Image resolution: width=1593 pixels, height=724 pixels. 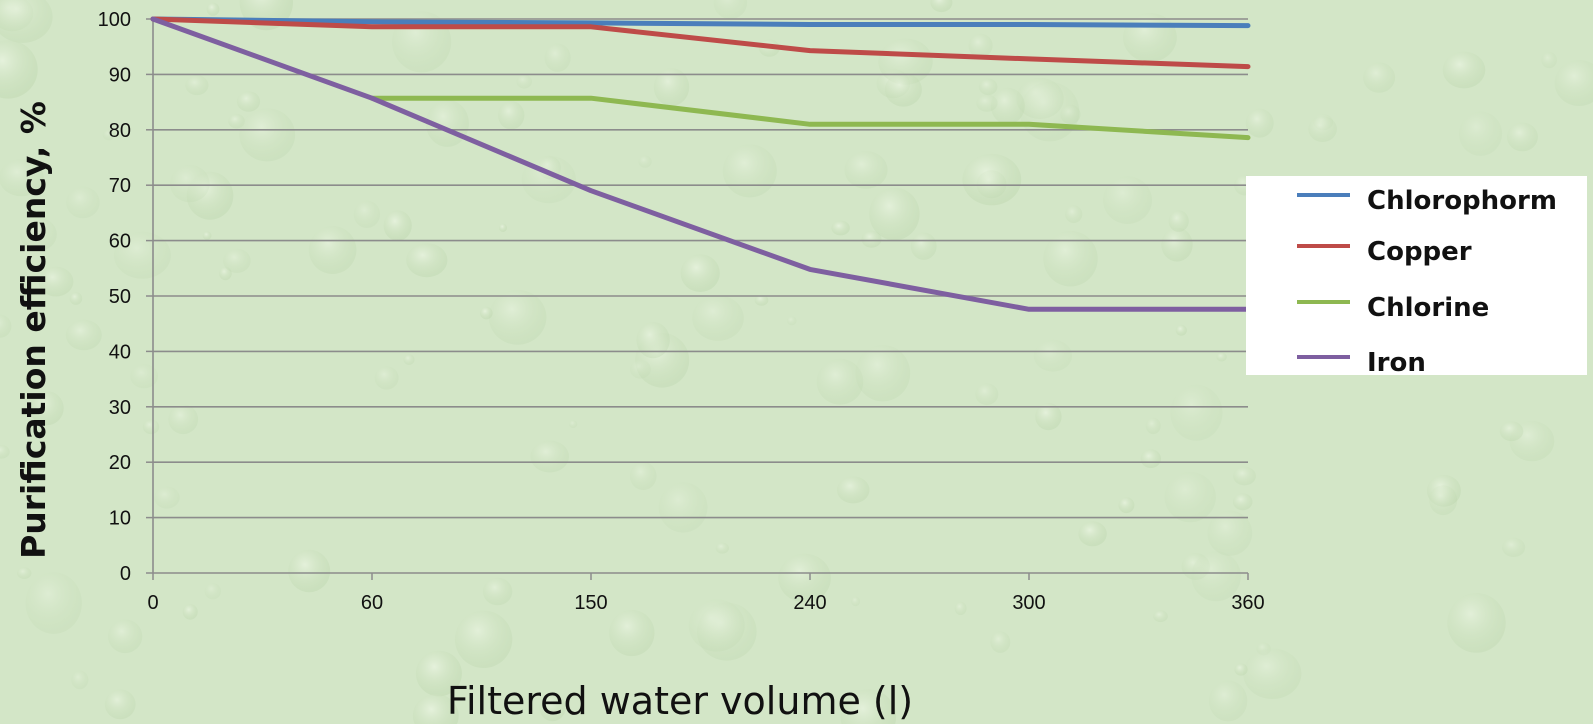 What do you see at coordinates (120, 131) in the screenshot?
I see `y-tick-label: 80` at bounding box center [120, 131].